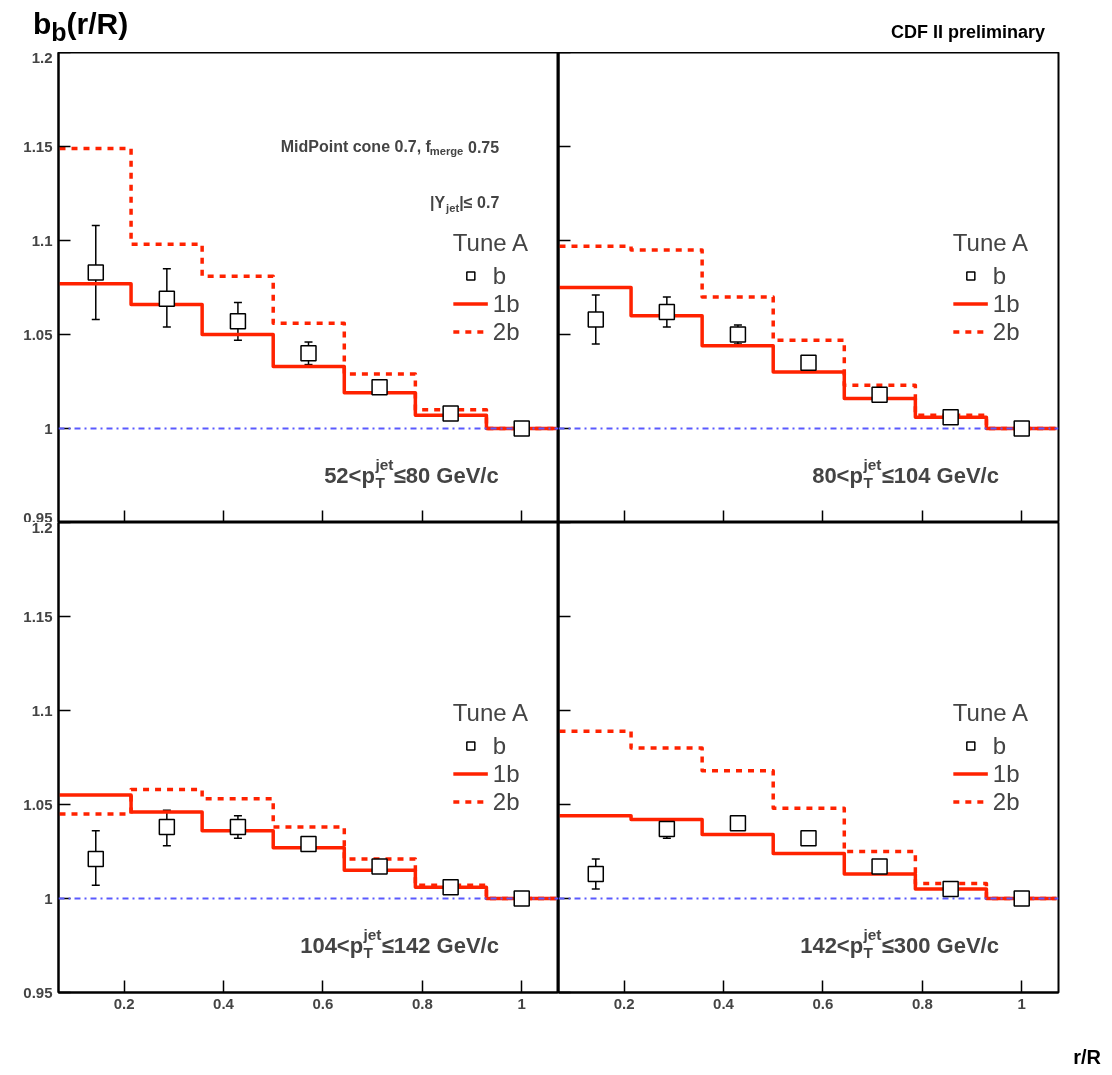 This screenshot has height=1075, width=1112. What do you see at coordinates (42, 57) in the screenshot?
I see `y-tick-label: 1.2` at bounding box center [42, 57].